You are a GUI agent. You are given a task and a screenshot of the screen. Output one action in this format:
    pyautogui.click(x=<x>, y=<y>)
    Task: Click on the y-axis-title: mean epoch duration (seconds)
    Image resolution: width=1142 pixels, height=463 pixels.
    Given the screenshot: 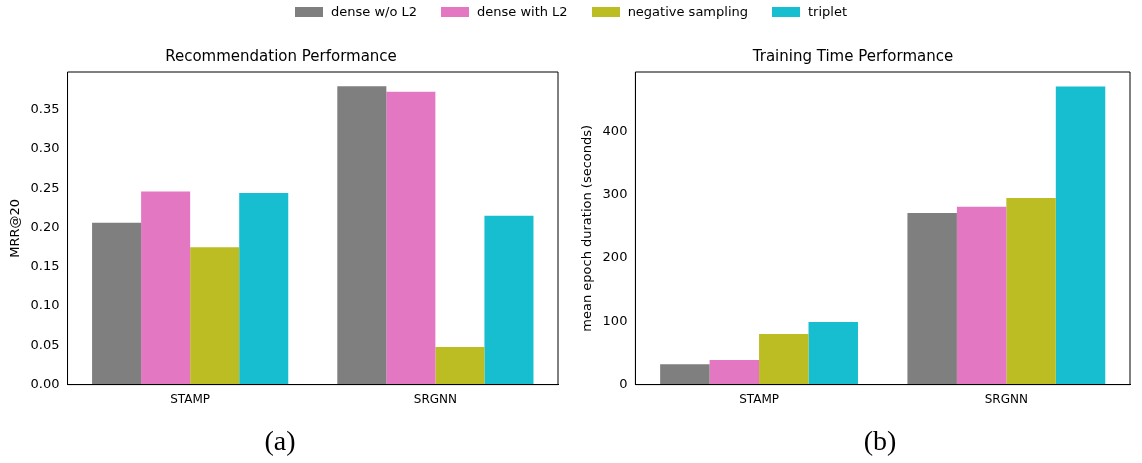 What is the action you would take?
    pyautogui.click(x=587, y=228)
    